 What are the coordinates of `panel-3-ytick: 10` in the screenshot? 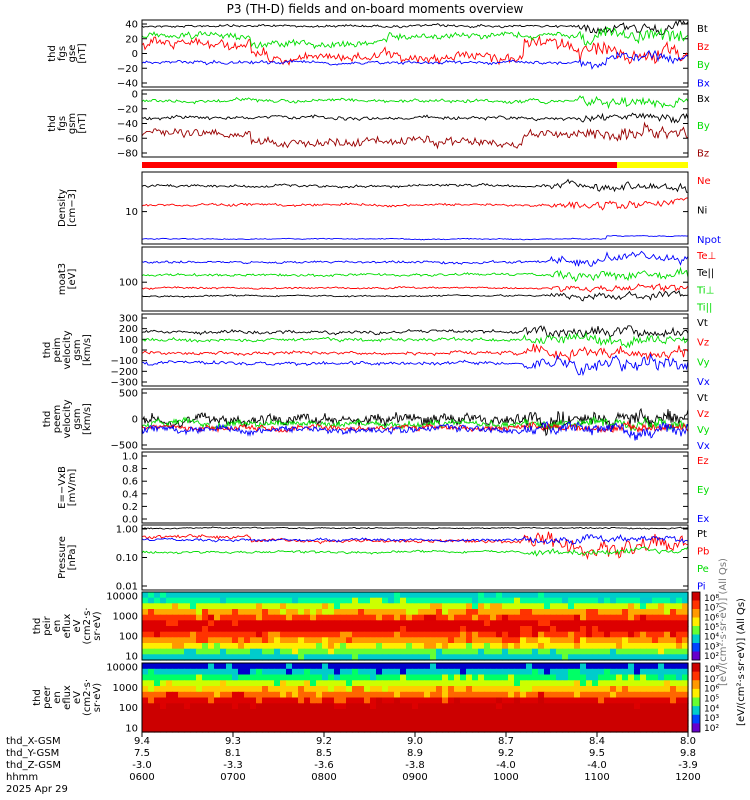 It's located at (131, 212).